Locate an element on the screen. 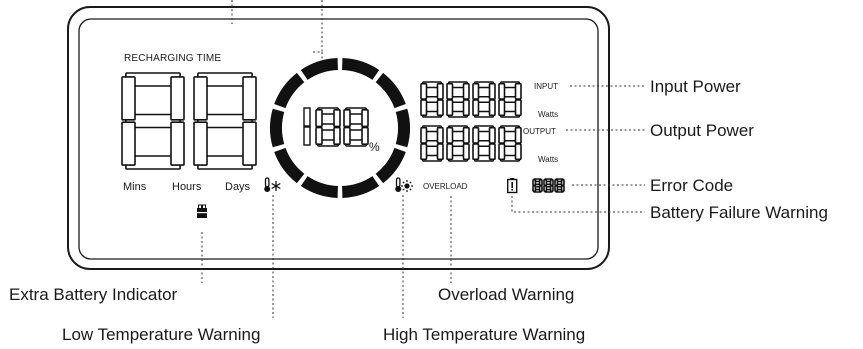 This screenshot has width=863, height=349. output-unit: Watts is located at coordinates (548, 159).